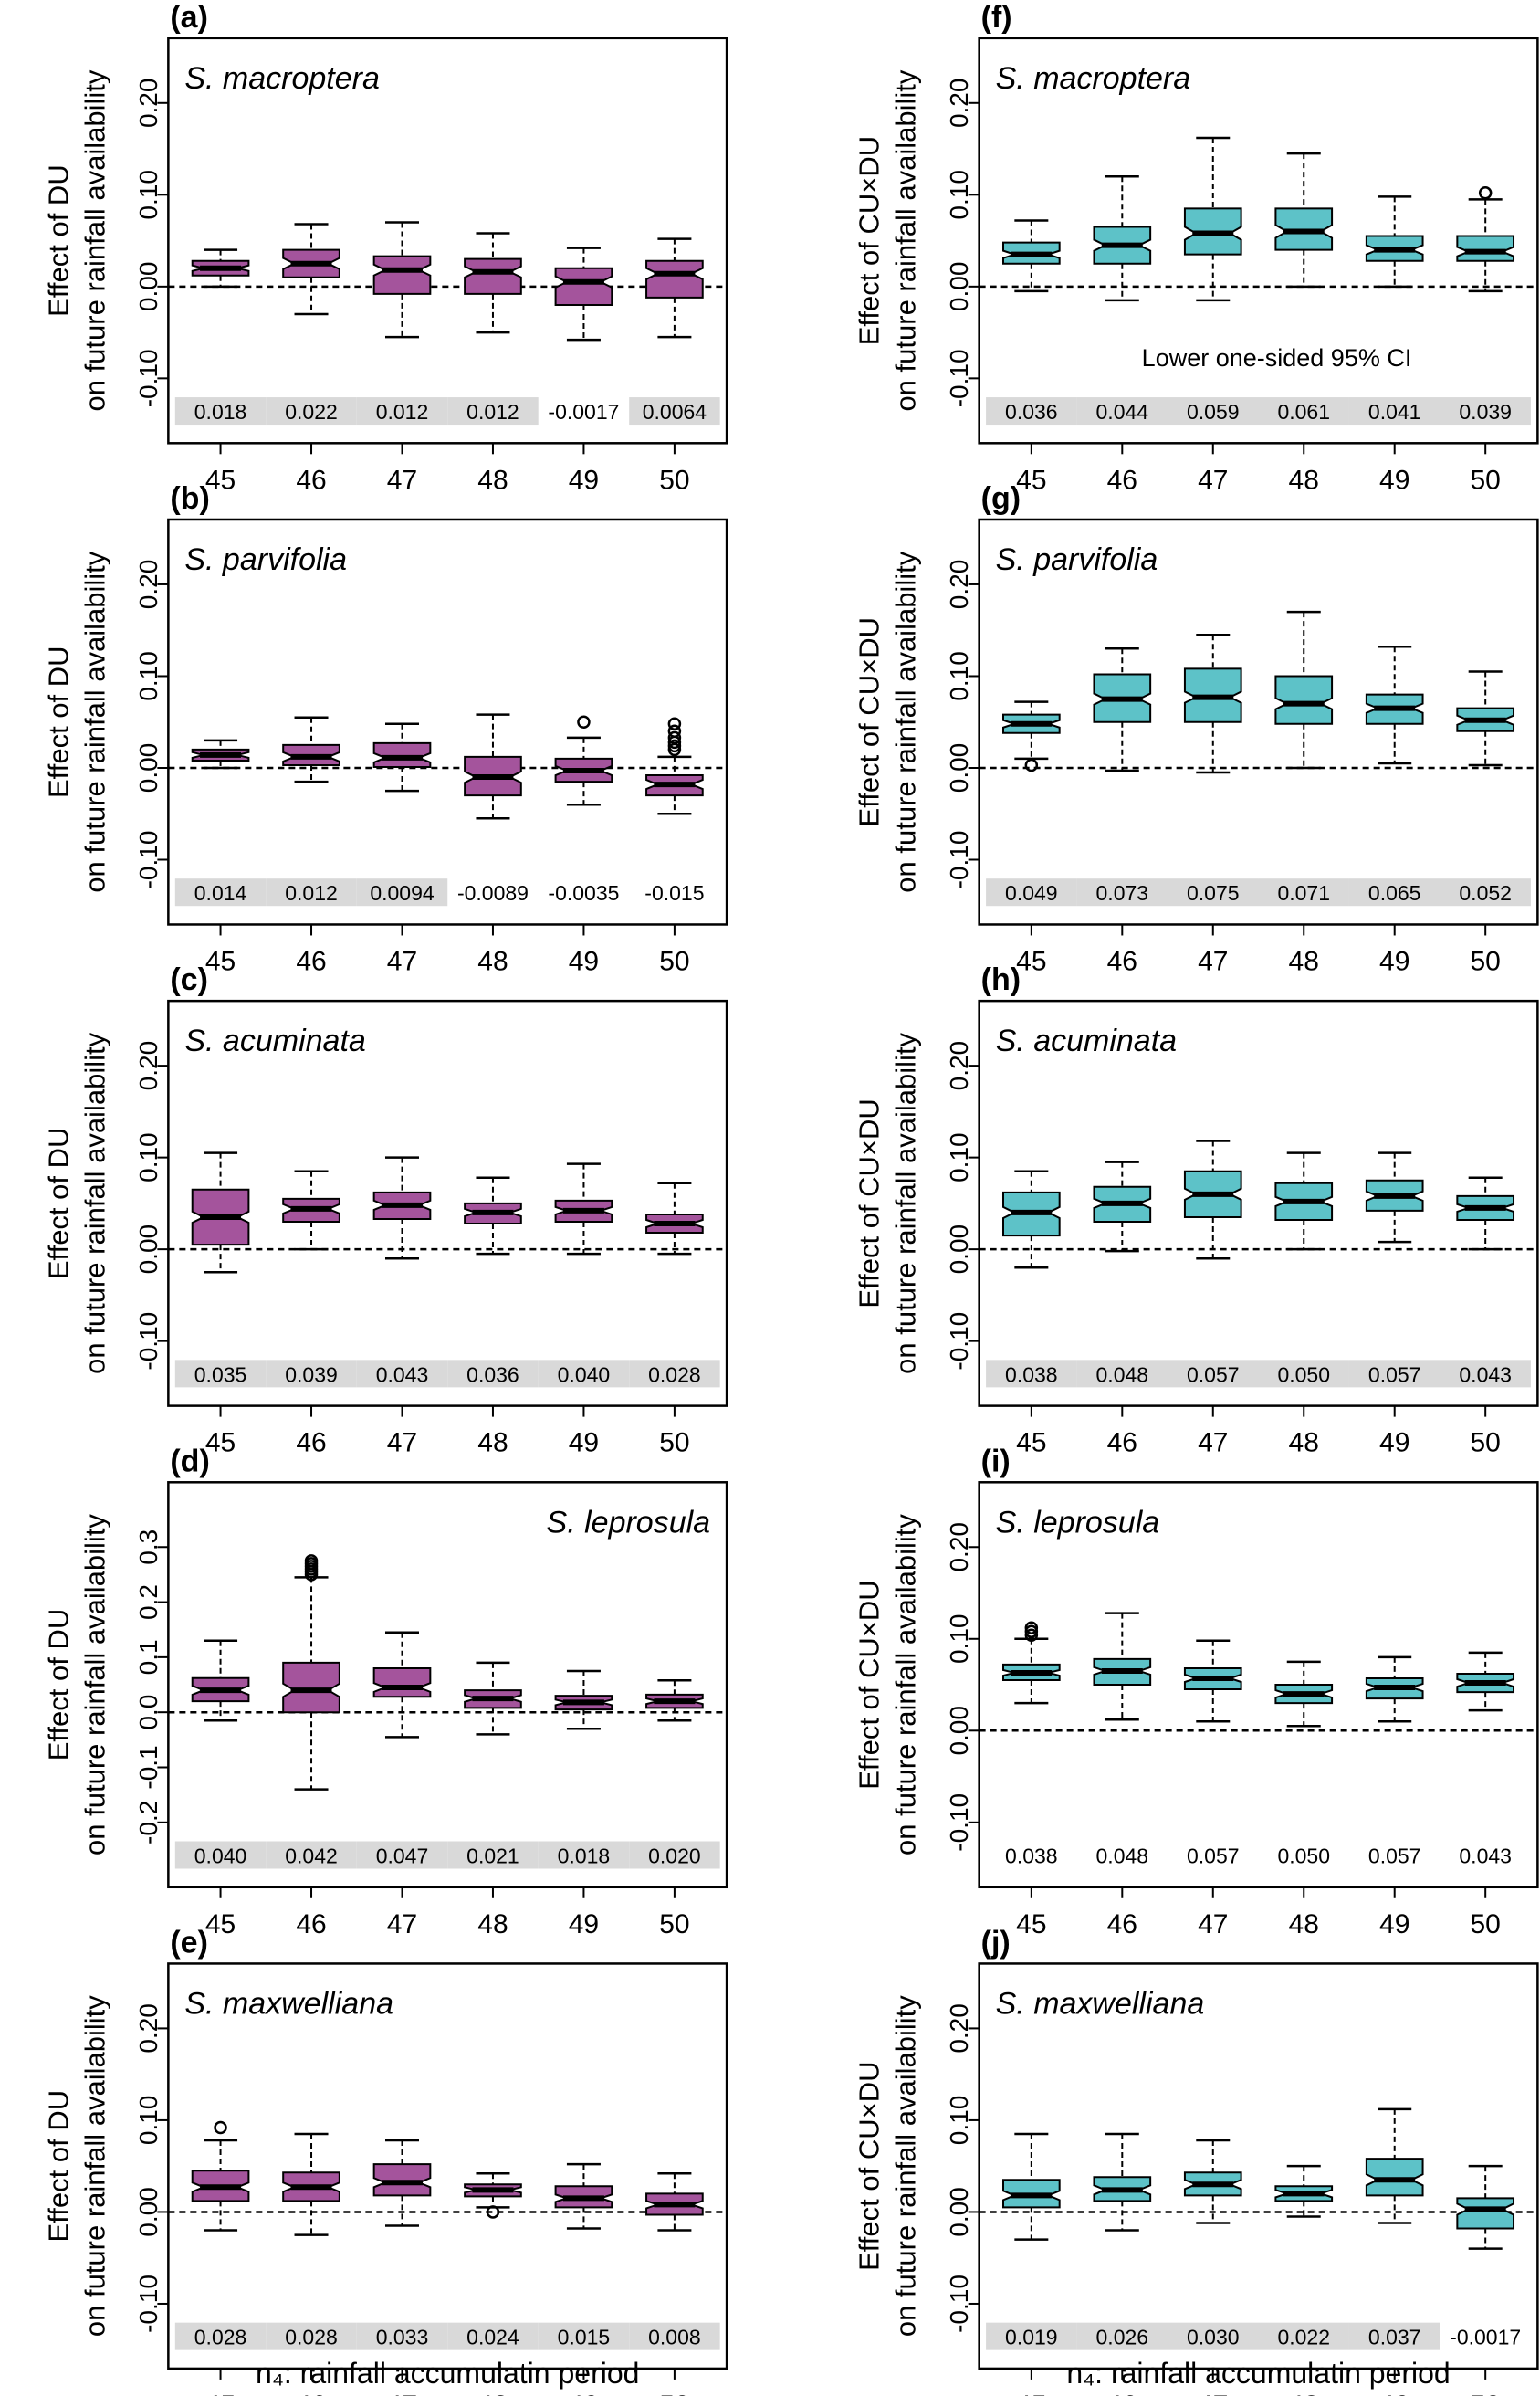 The image size is (1540, 2396). What do you see at coordinates (58, 240) in the screenshot?
I see `y-axis-label-line1: Effect of DU` at bounding box center [58, 240].